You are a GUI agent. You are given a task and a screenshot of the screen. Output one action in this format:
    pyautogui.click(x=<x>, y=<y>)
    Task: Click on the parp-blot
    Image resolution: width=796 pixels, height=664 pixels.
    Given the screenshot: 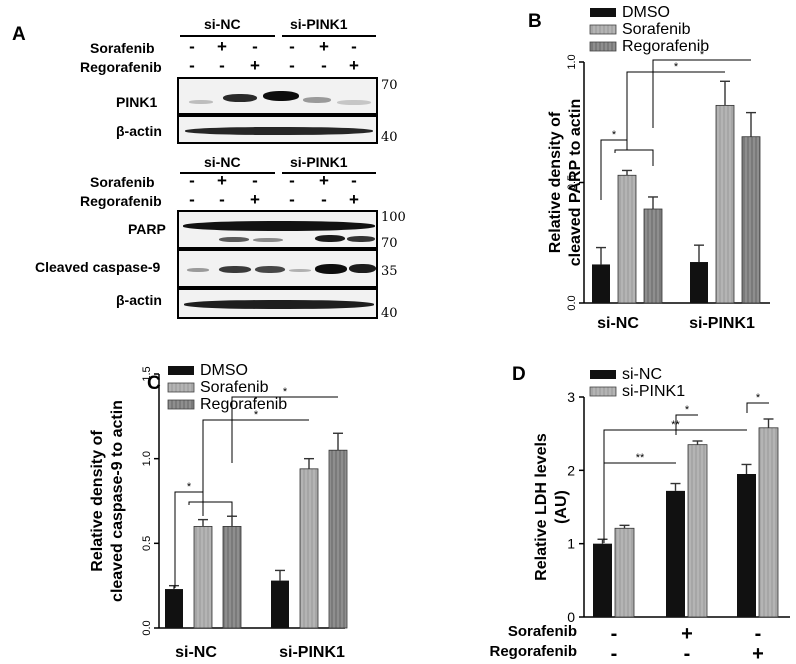 What is the action you would take?
    pyautogui.click(x=277, y=229)
    